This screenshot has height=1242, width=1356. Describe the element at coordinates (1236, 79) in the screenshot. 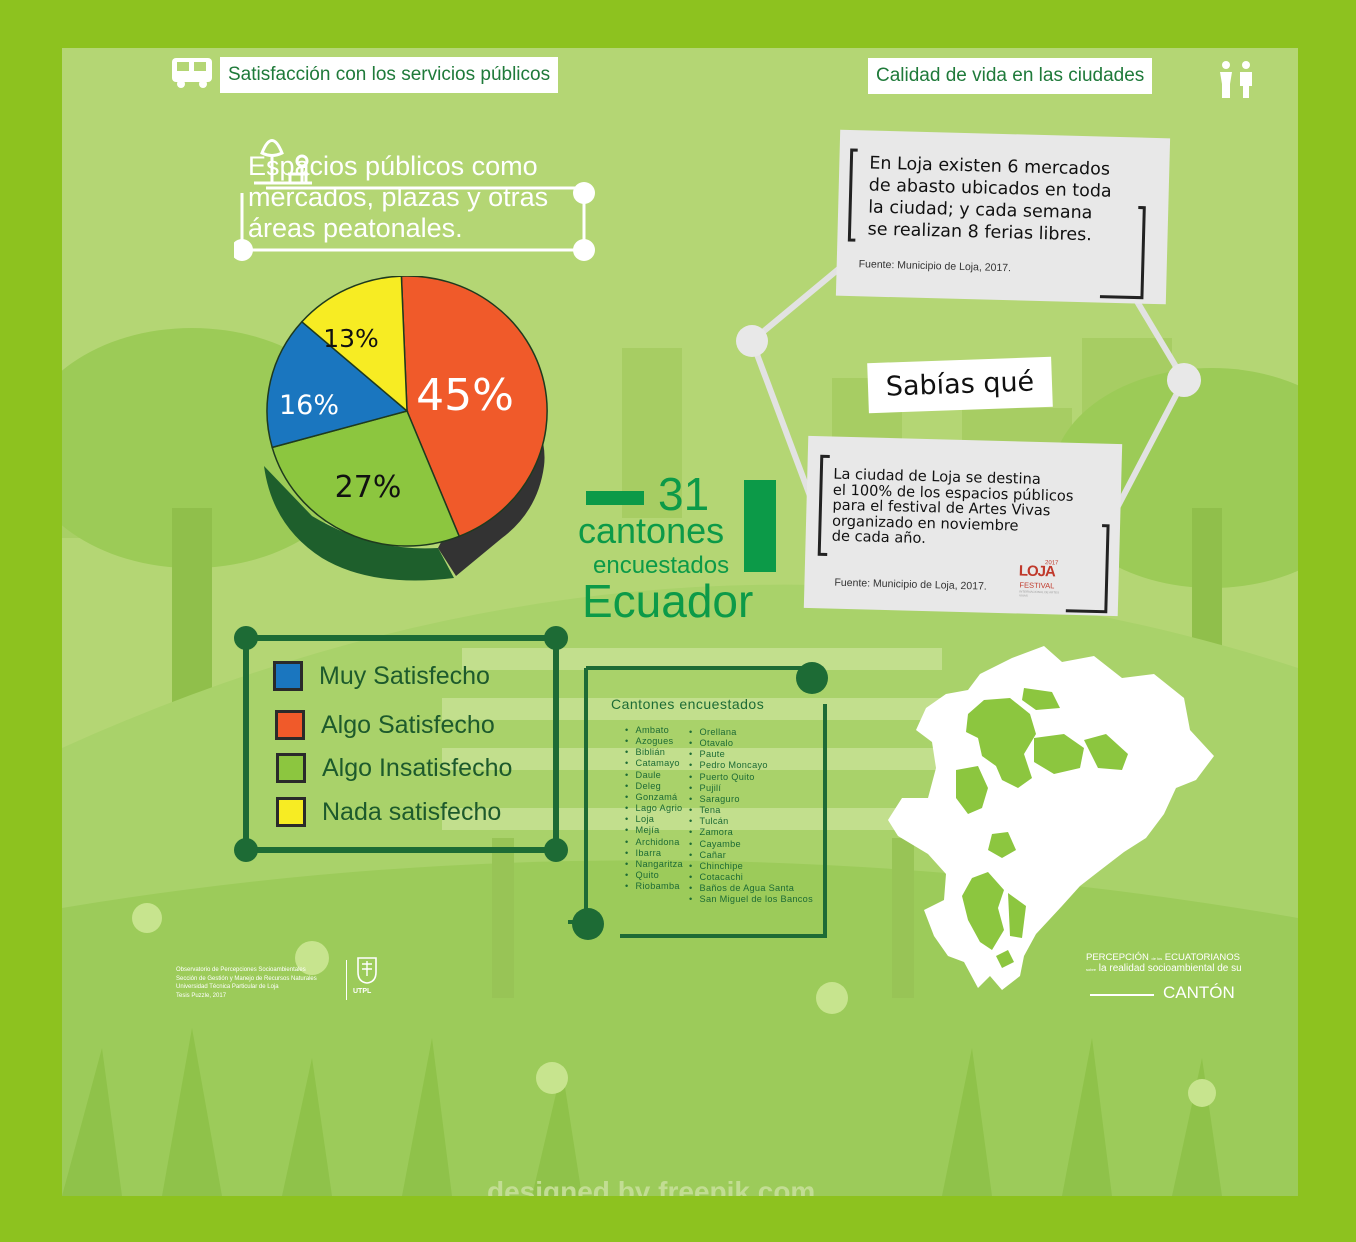

I see `people-icon` at that location.